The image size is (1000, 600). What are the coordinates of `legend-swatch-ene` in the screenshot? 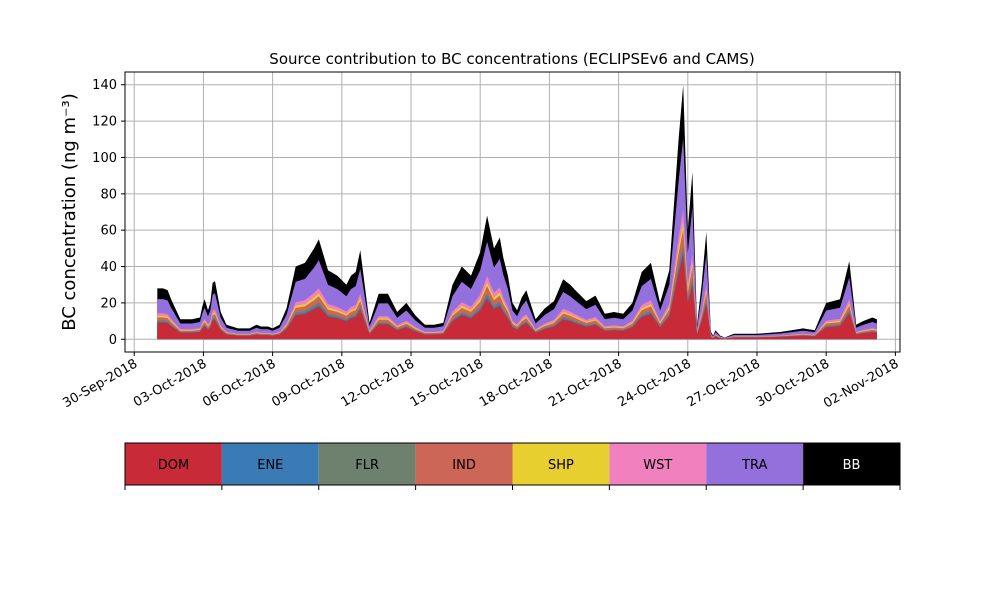 It's located at (270, 464).